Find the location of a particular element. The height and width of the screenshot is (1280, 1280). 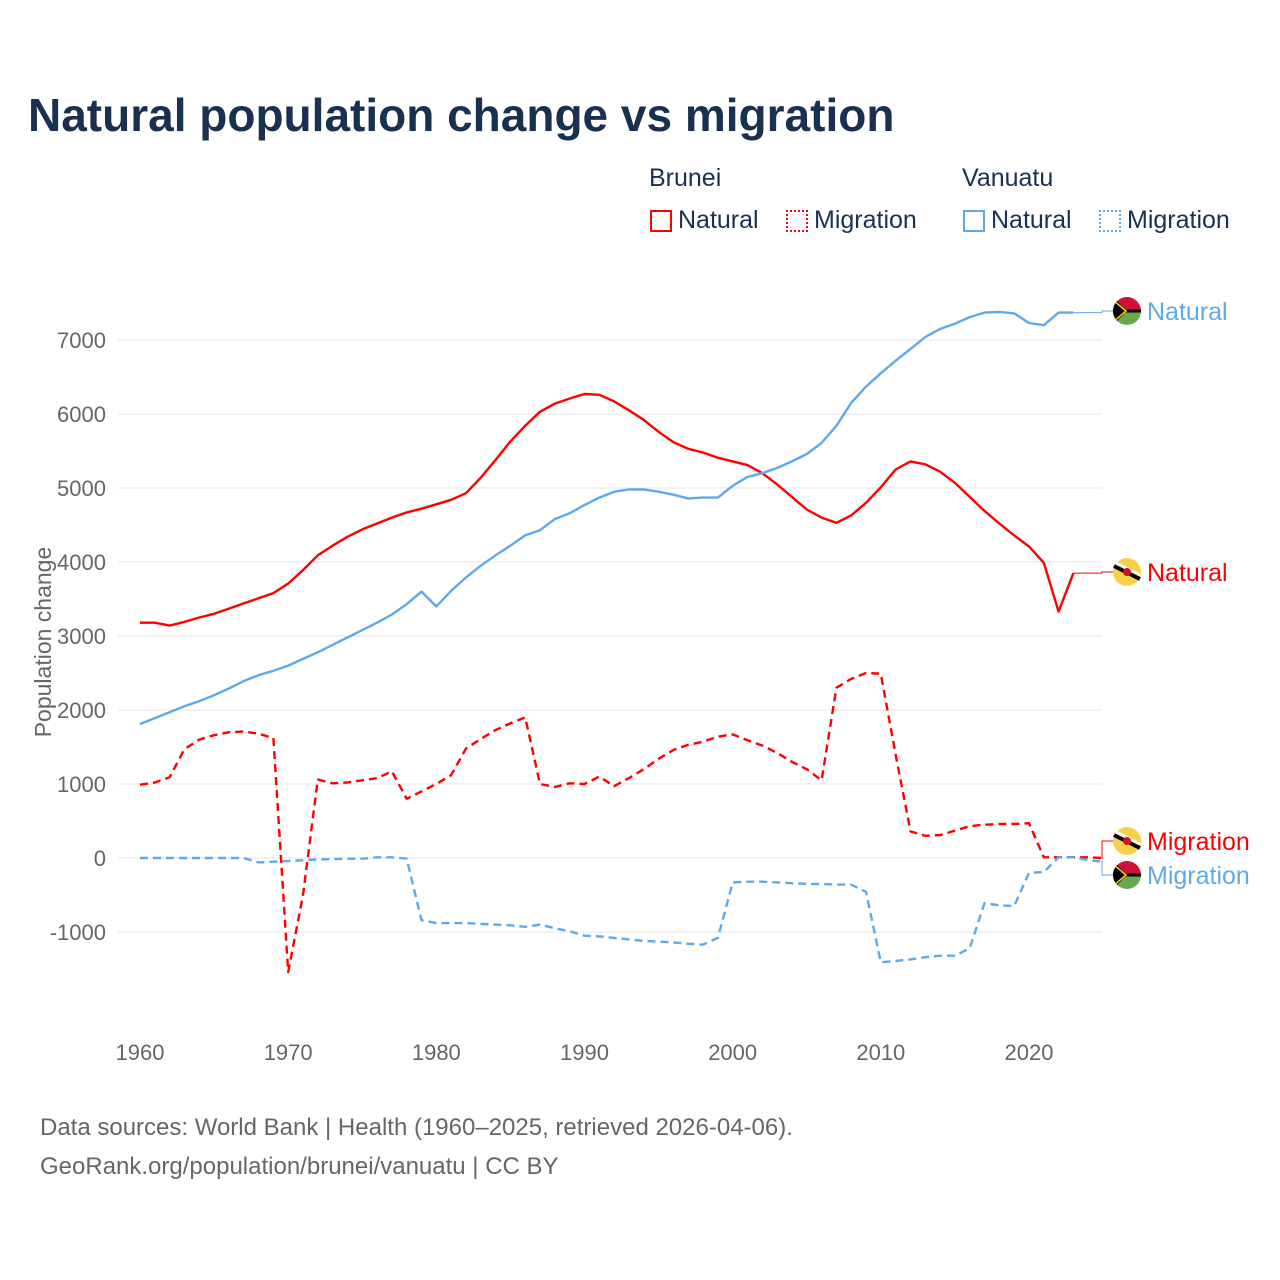

legend-group-brunei: Brunei is located at coordinates (685, 178).